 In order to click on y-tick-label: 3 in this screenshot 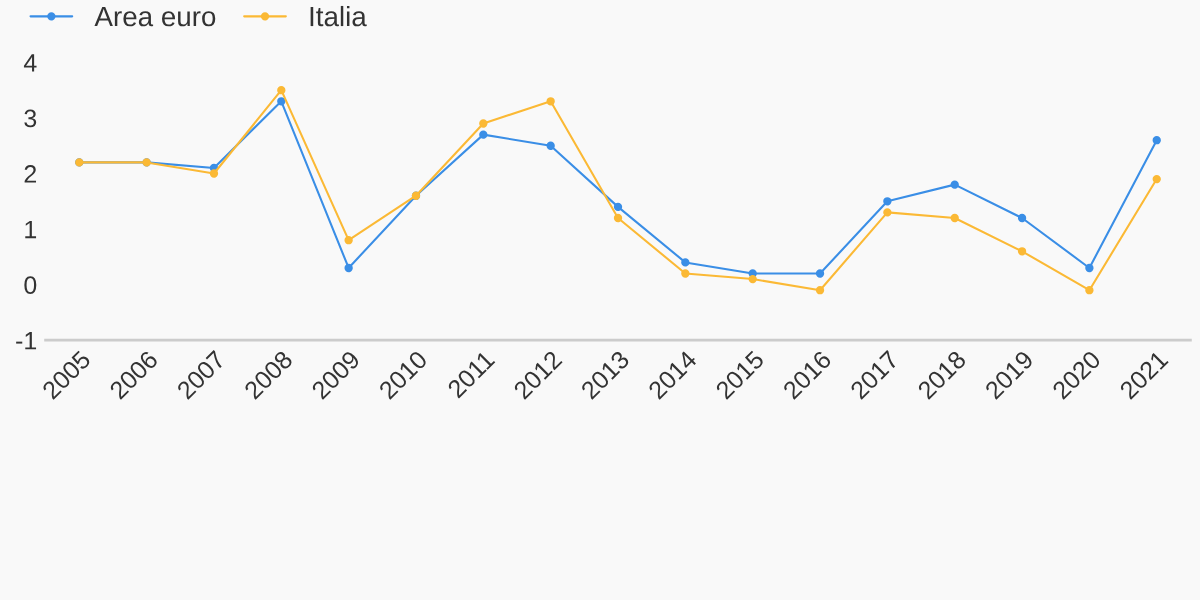, I will do `click(30, 118)`.